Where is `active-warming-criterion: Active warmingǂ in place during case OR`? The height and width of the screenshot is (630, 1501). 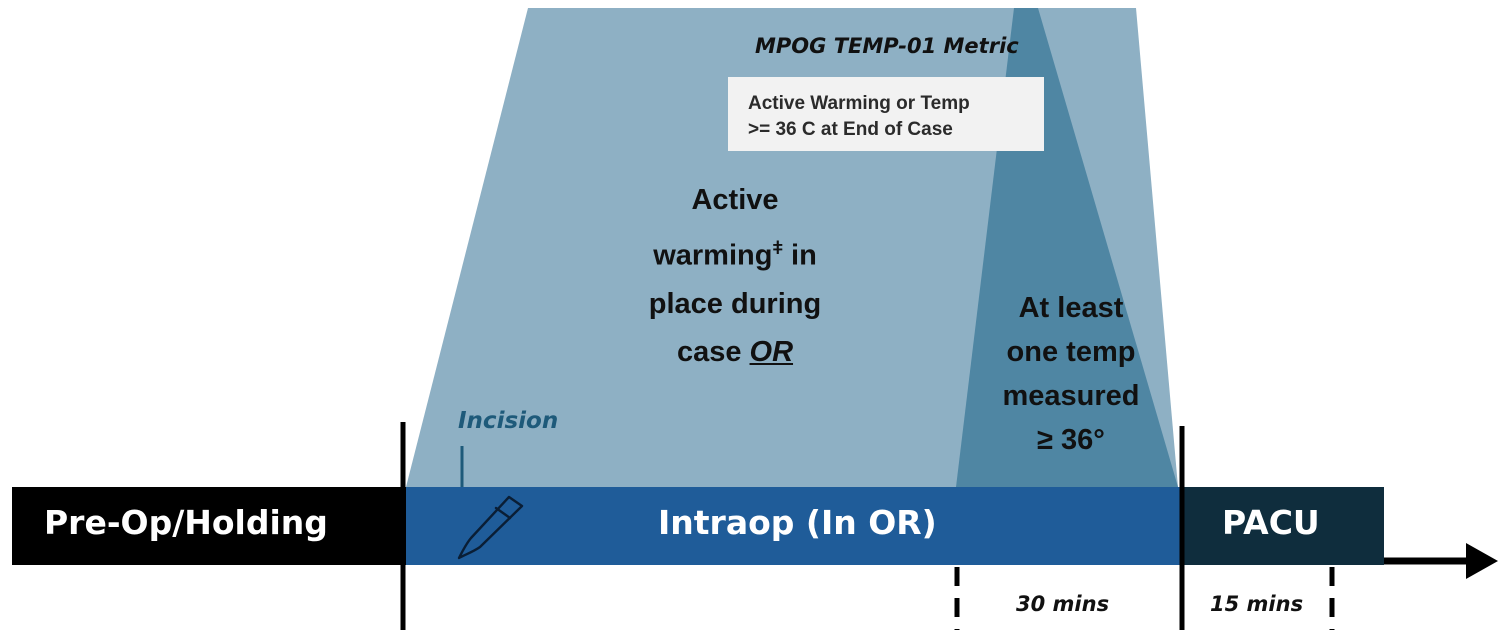 active-warming-criterion: Active warmingǂ in place during case OR is located at coordinates (735, 276).